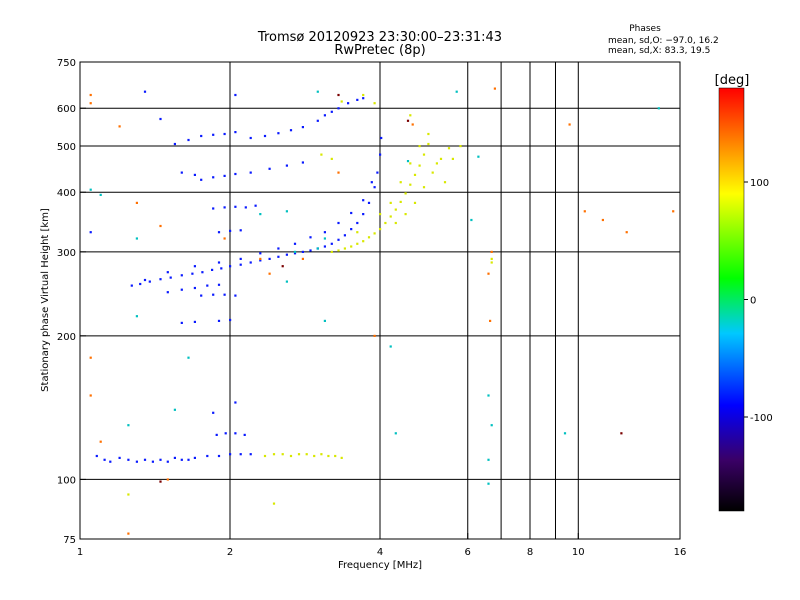 Image resolution: width=800 pixels, height=600 pixels. I want to click on legend-line-x: mean, sd,X: 83.3, 19.5, so click(659, 51).